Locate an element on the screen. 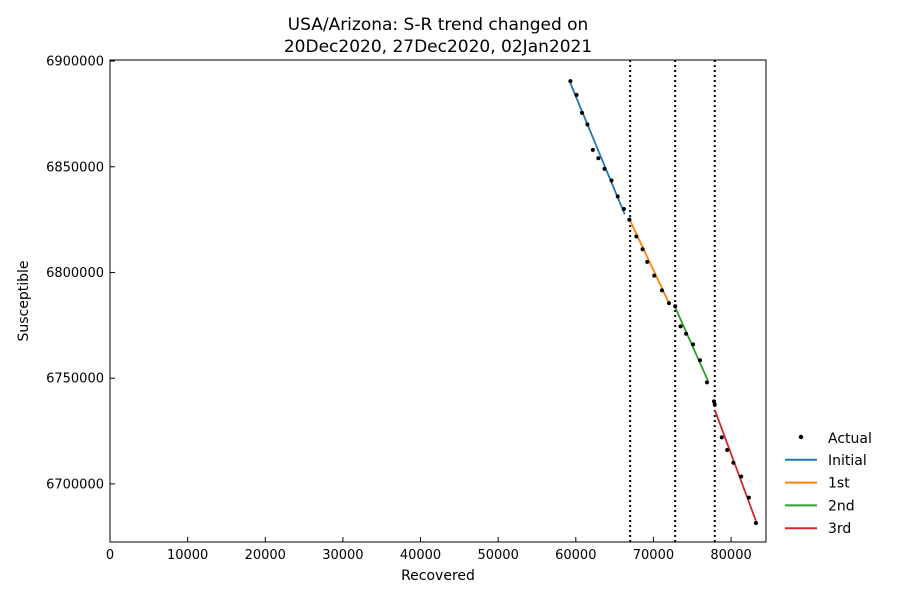 The image size is (900, 604). legend-label-2nd: 2nd is located at coordinates (841, 506).